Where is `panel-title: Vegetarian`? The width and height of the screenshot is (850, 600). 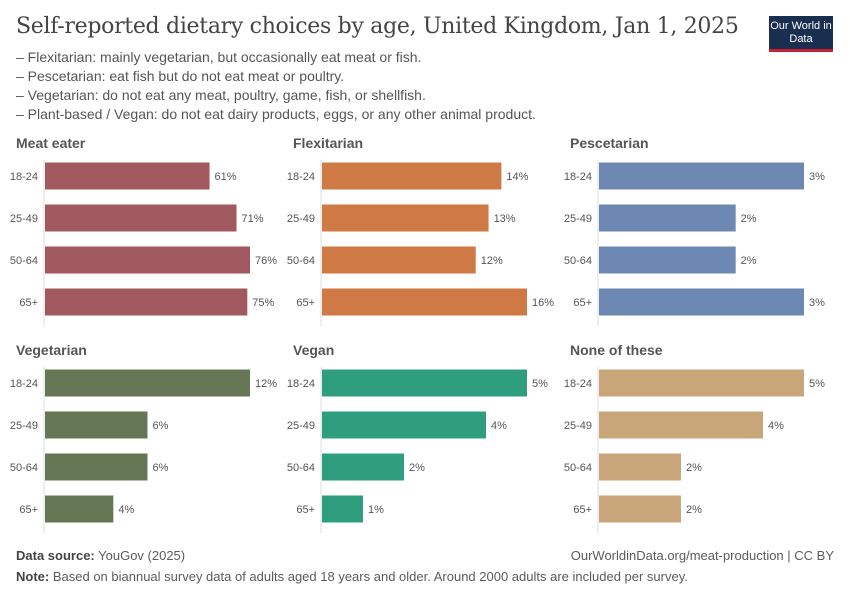 panel-title: Vegetarian is located at coordinates (51, 350).